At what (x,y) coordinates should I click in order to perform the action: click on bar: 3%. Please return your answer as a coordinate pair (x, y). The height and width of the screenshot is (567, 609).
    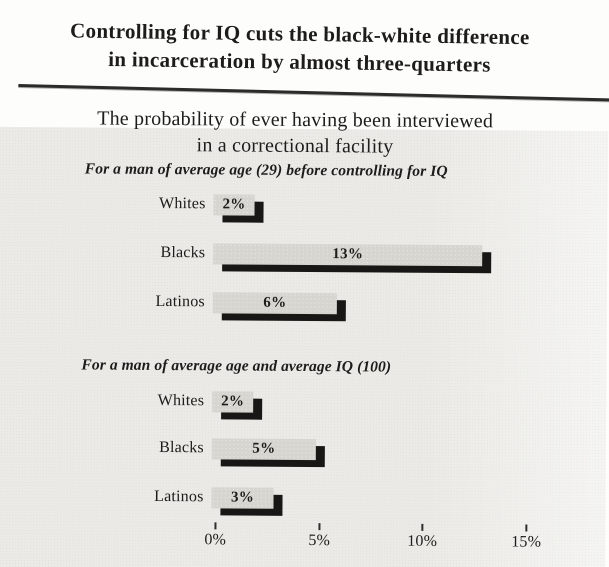
    Looking at the image, I should click on (247, 501).